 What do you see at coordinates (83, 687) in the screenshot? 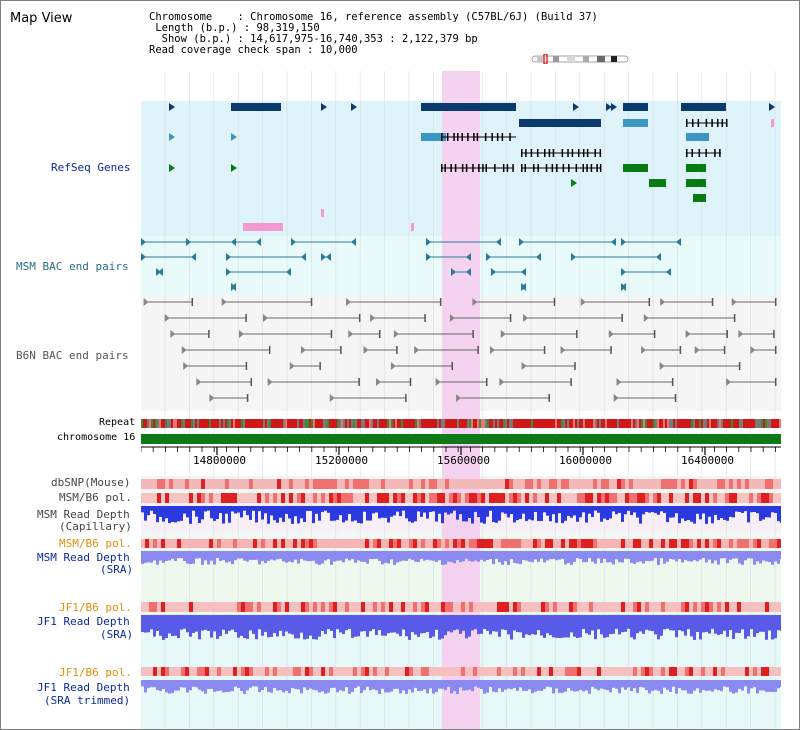
I see `jf1-trim-depth-label: JF1 Read Depth` at bounding box center [83, 687].